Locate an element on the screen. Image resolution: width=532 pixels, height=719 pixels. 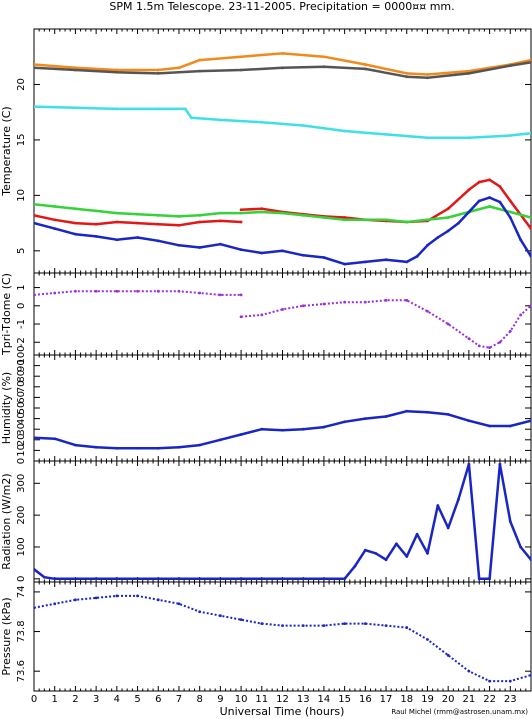
x-tick-label: 23 is located at coordinates (510, 699).